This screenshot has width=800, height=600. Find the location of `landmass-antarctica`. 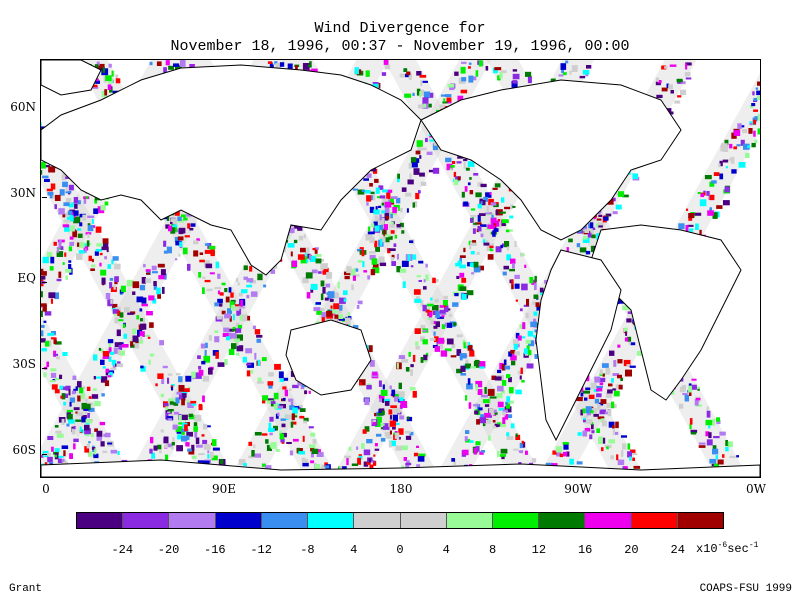

landmass-antarctica is located at coordinates (400, 468).